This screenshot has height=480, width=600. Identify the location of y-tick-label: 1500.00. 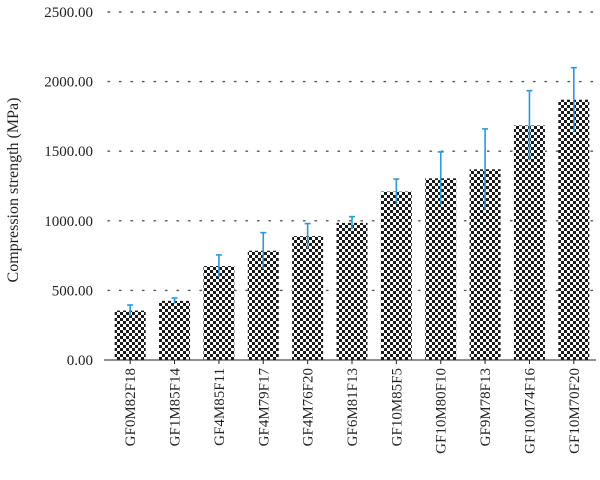
(68, 152).